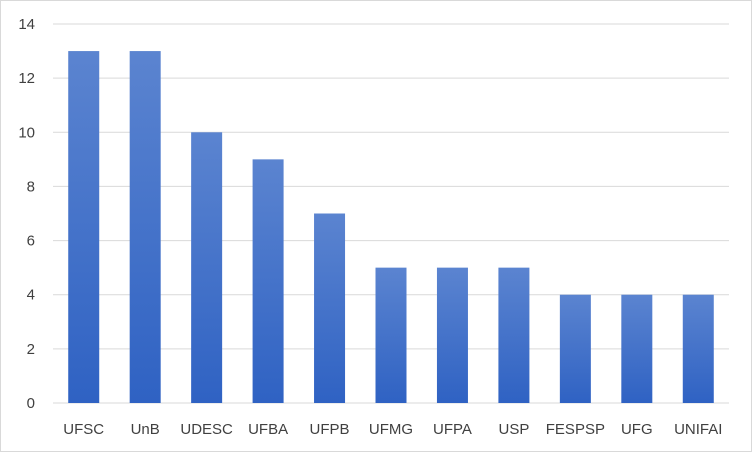 This screenshot has height=453, width=752. Describe the element at coordinates (145, 227) in the screenshot. I see `bar-unb` at that location.